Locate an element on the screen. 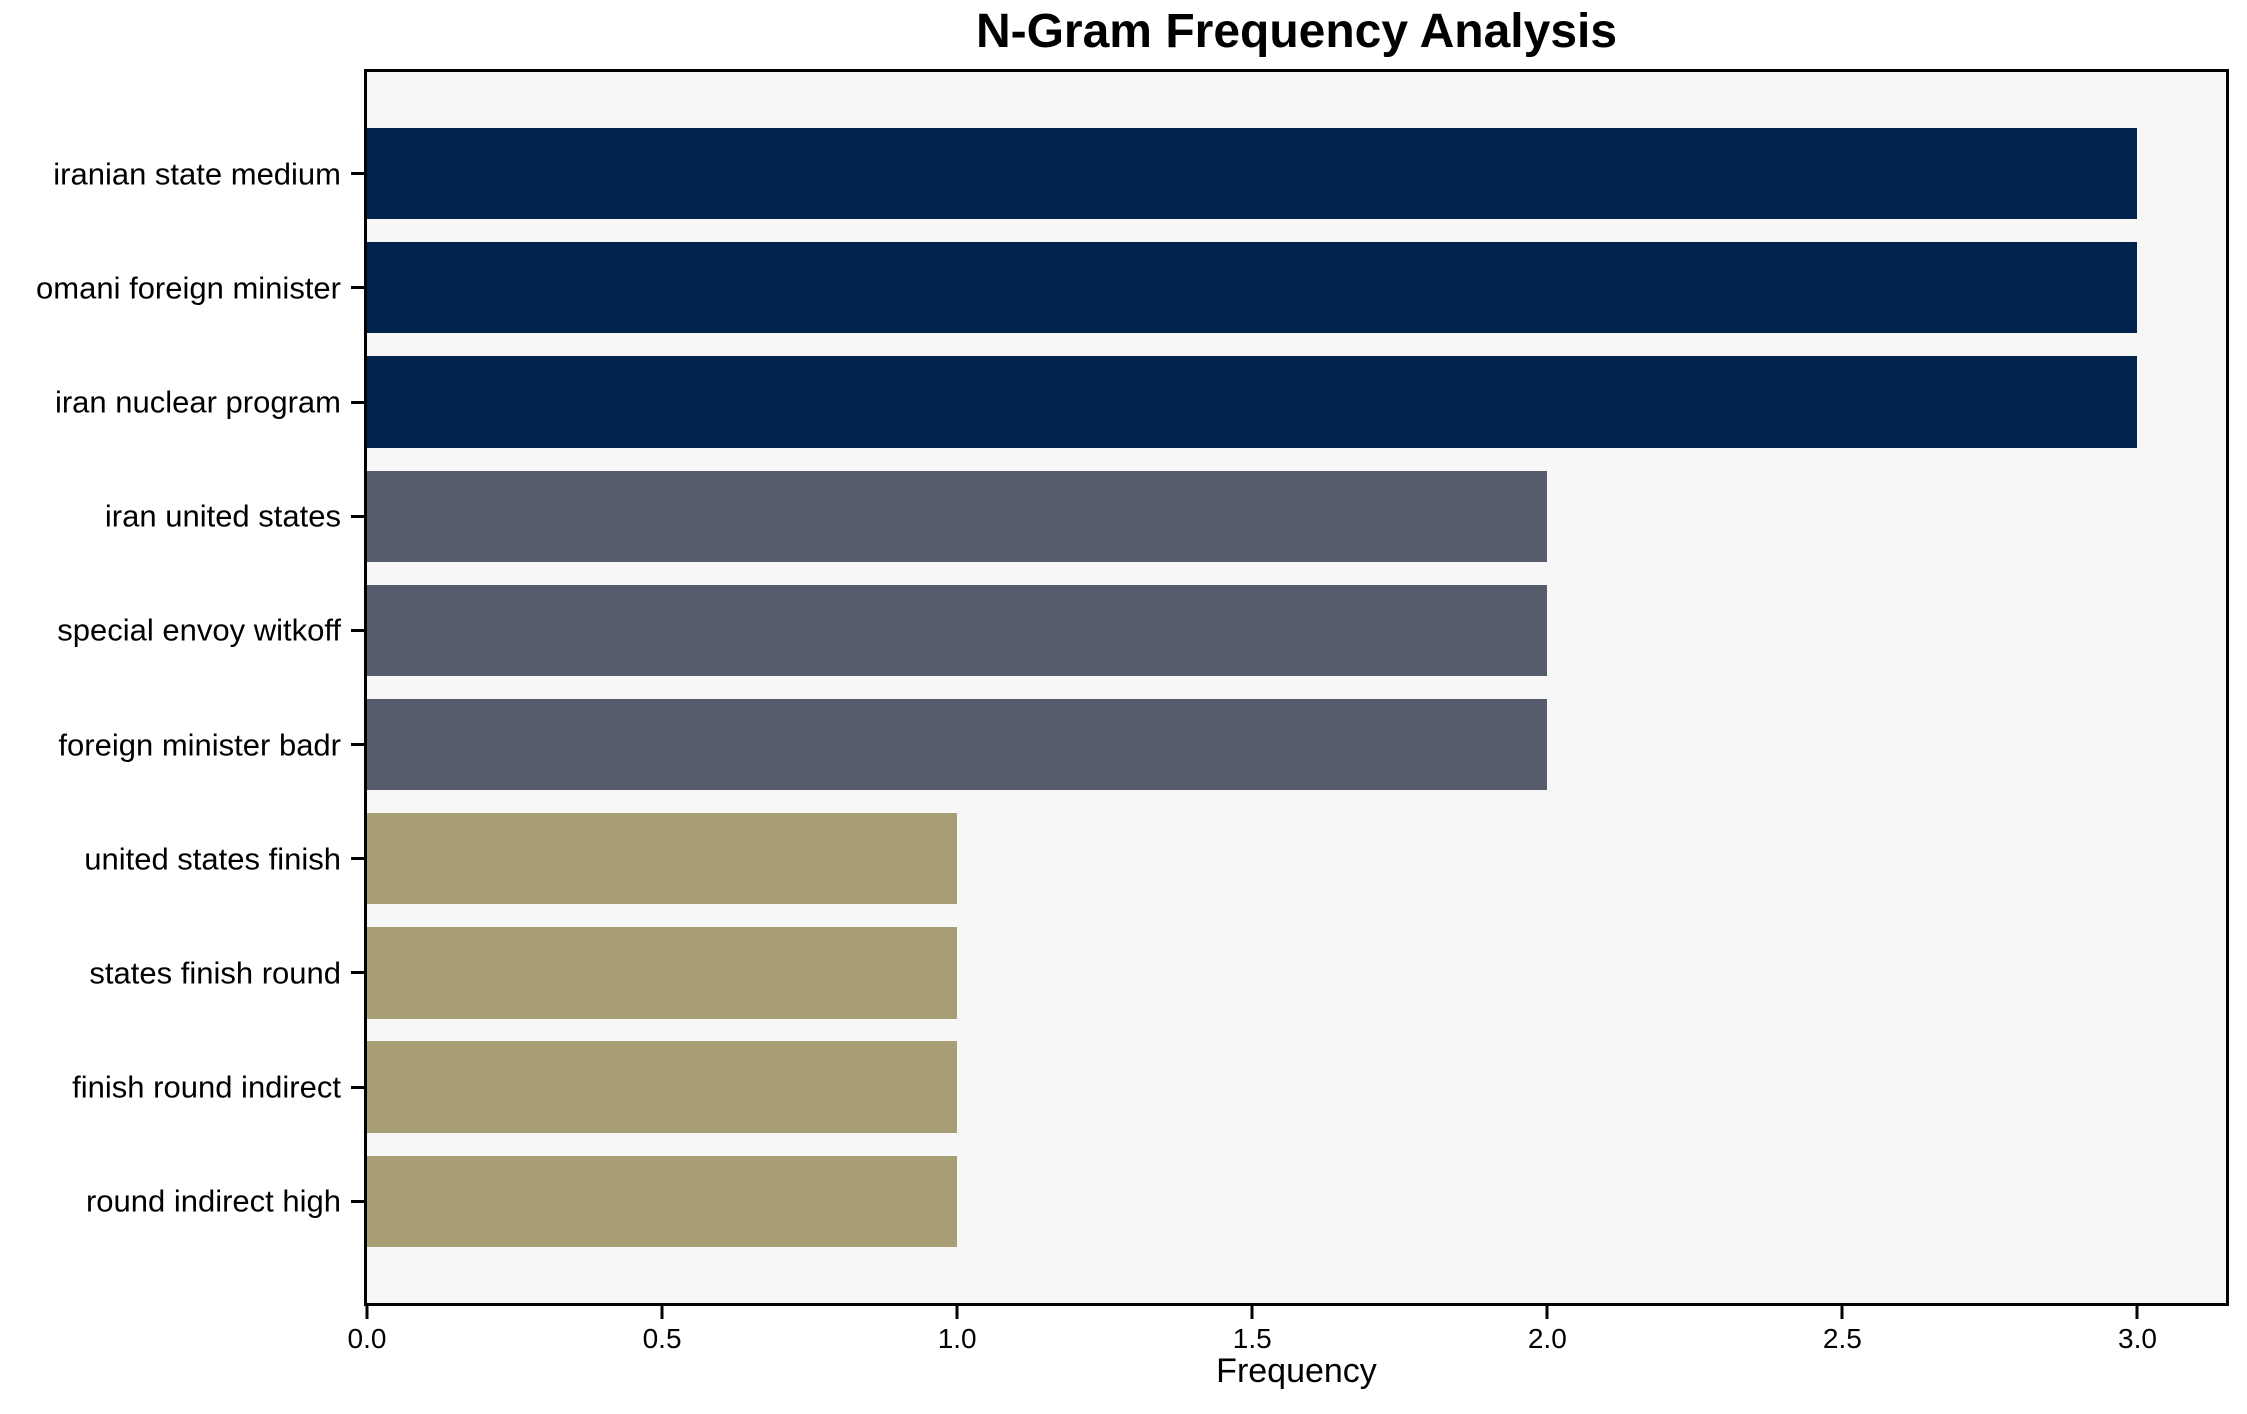 The height and width of the screenshot is (1414, 2247). x-tick-label: 2.5 is located at coordinates (1842, 1338).